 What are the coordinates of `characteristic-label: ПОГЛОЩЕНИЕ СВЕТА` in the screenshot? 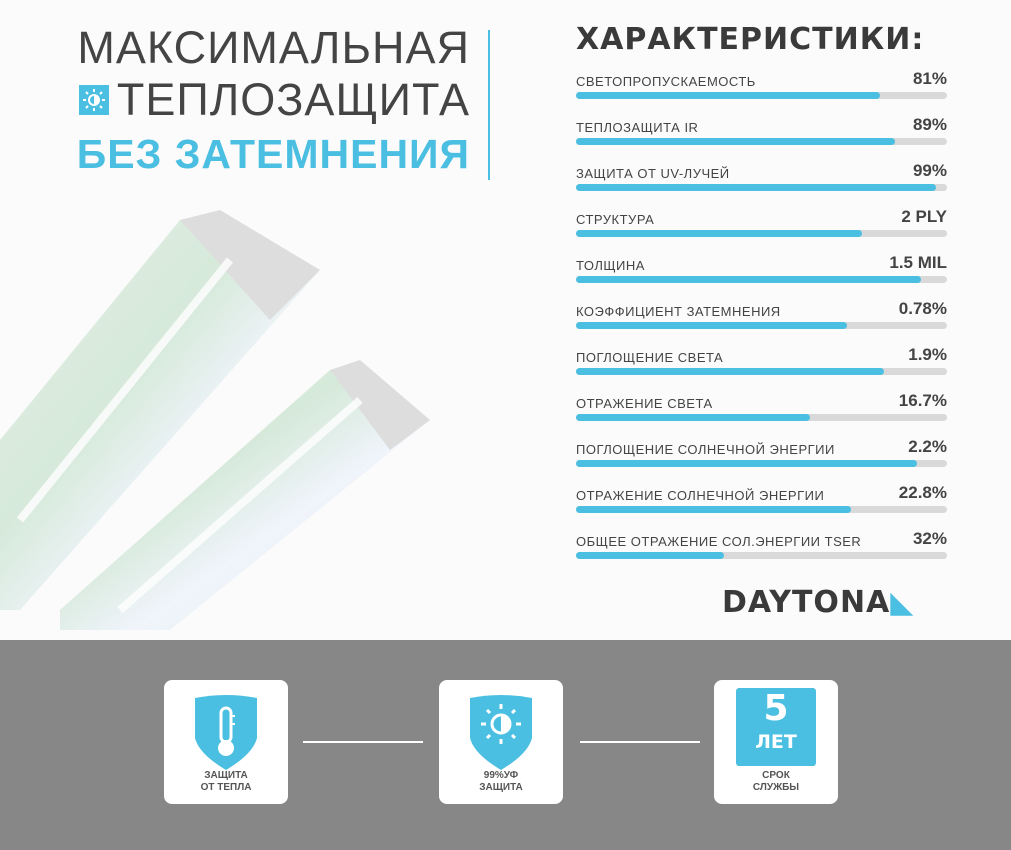 It's located at (650, 357).